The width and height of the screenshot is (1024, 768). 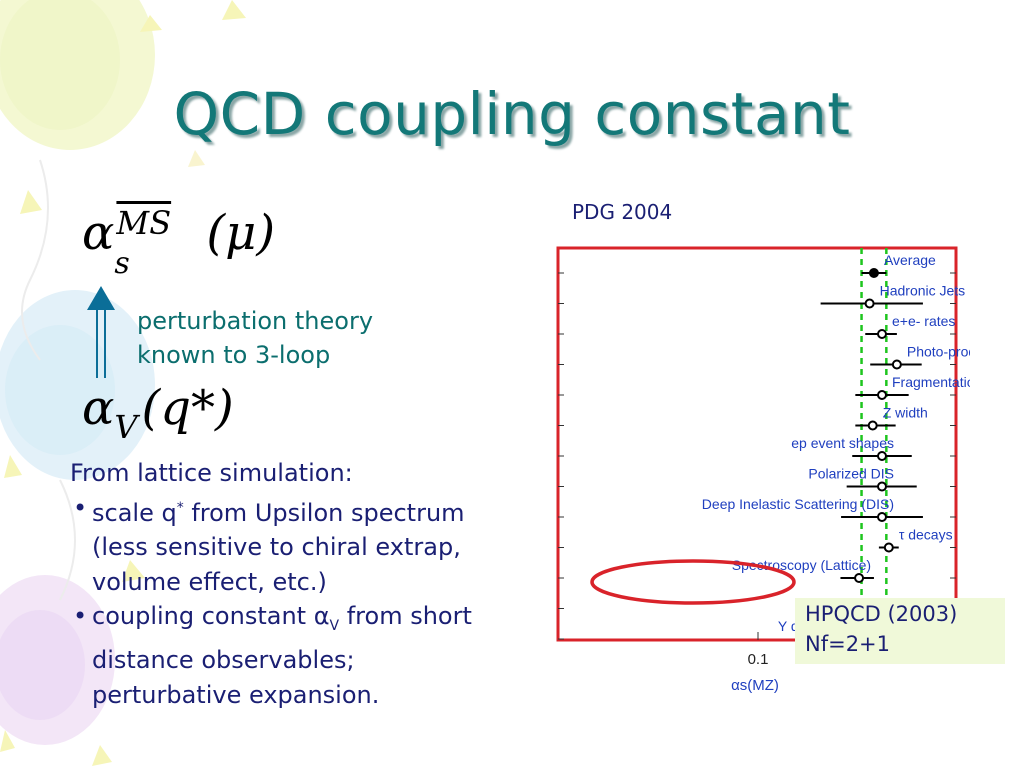 What do you see at coordinates (842, 443) in the screenshot?
I see `point-label: ep event shapes` at bounding box center [842, 443].